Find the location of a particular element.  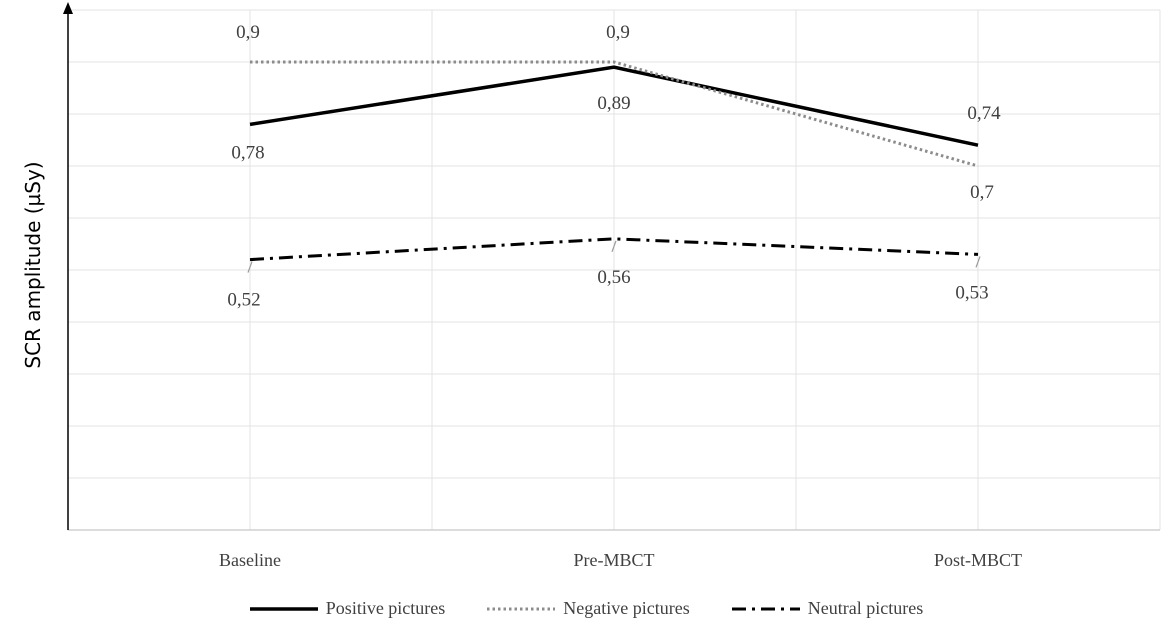

y-axis-arrow is located at coordinates (68, 8).